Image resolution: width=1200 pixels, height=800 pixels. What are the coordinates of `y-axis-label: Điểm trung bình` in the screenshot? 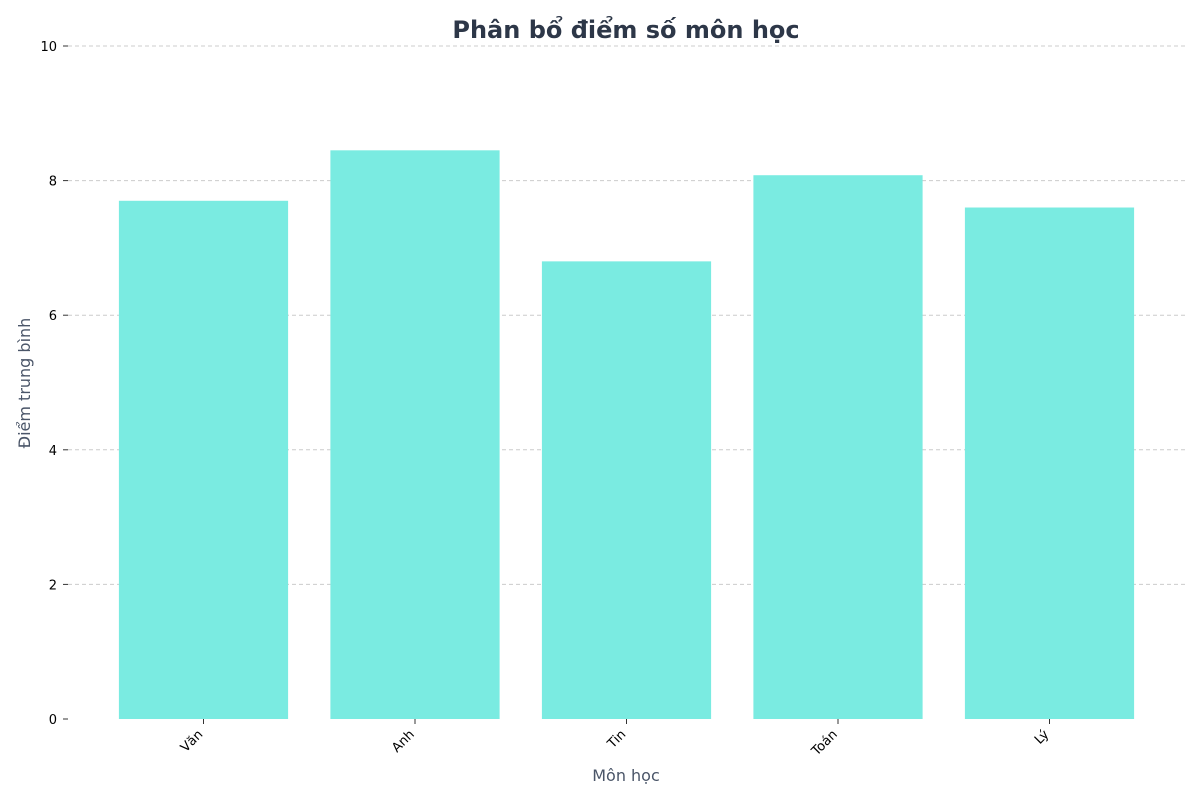 It's located at (24, 383).